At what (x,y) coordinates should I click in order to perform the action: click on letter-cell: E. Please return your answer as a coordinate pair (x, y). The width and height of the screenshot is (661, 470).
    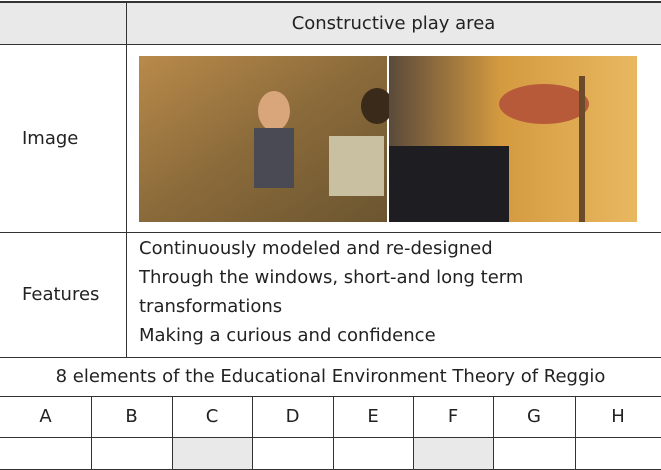
    Looking at the image, I should click on (373, 416).